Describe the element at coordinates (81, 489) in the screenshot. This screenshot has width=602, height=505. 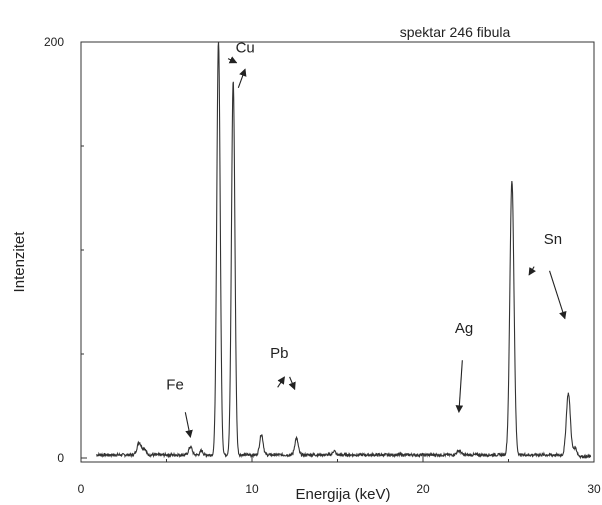
I see `x-tick-label: 0` at that location.